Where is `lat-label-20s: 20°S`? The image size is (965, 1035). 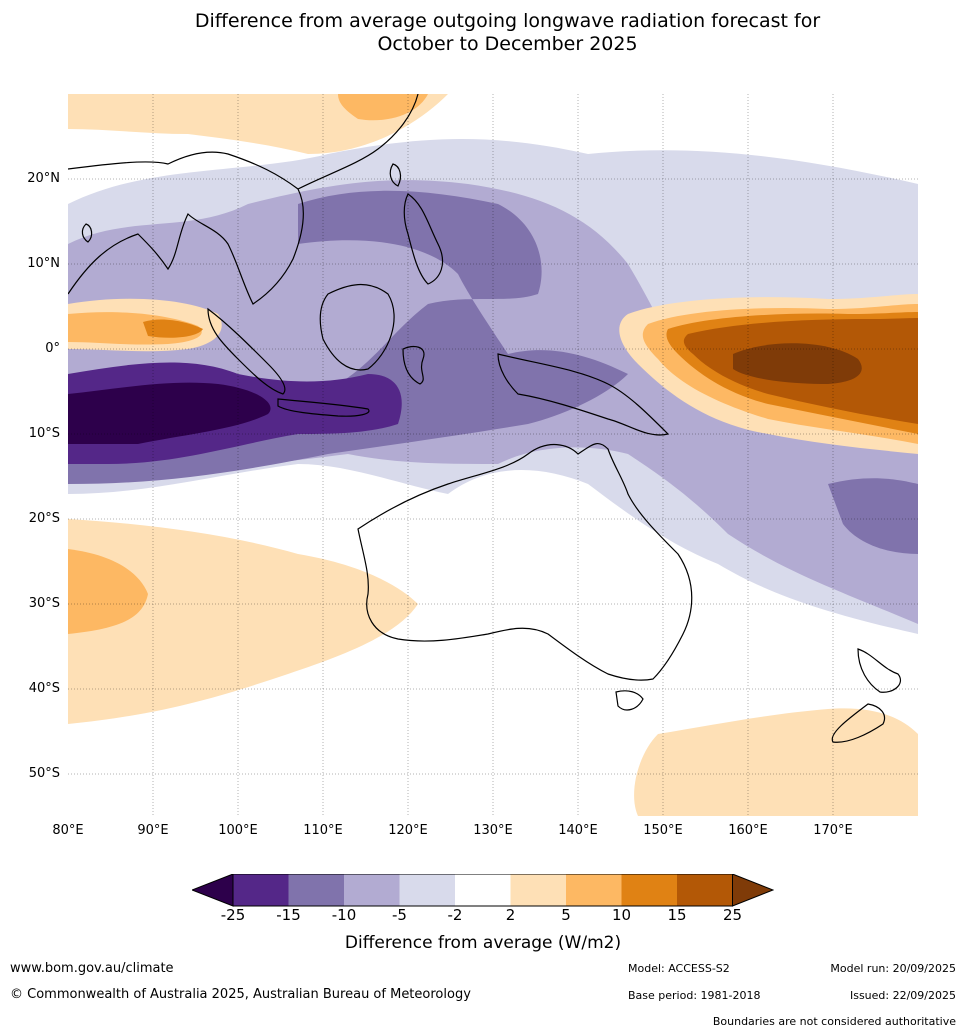
lat-label-20s: 20°S is located at coordinates (44, 518).